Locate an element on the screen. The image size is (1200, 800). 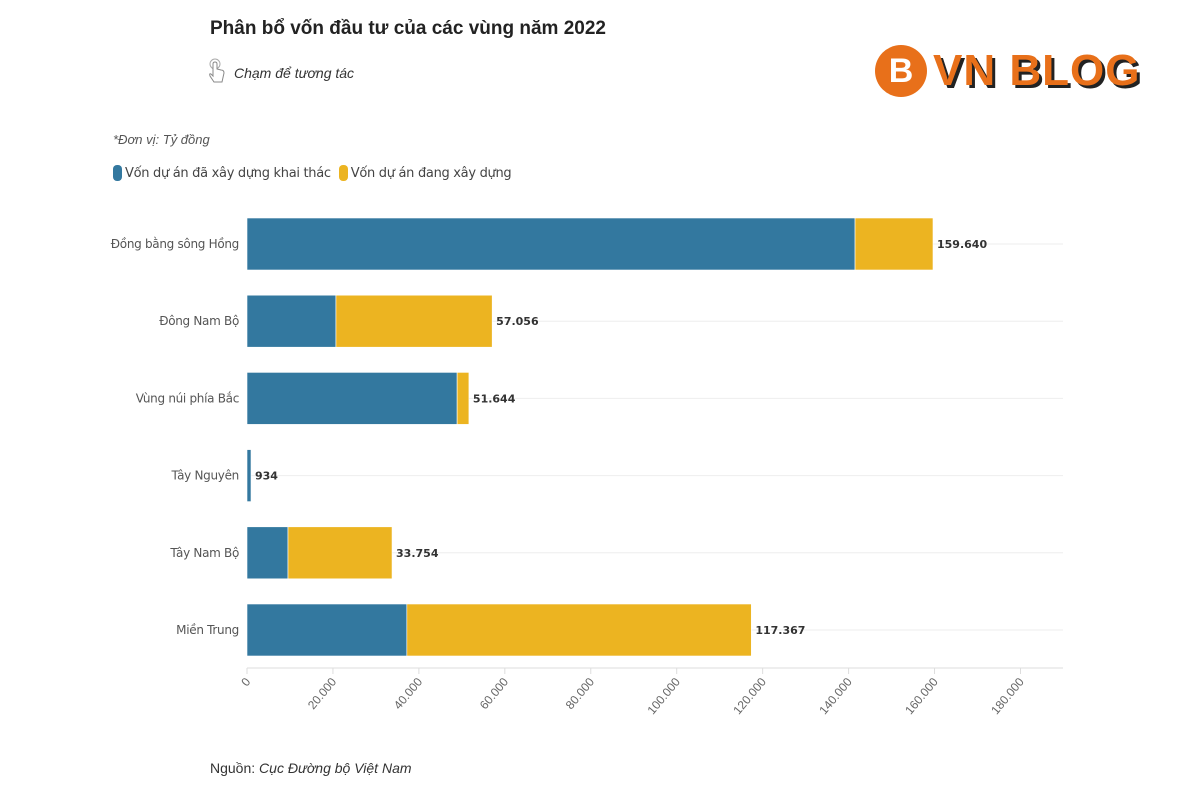
legend-label: Vốn dự án đang xây dựng is located at coordinates (431, 173).